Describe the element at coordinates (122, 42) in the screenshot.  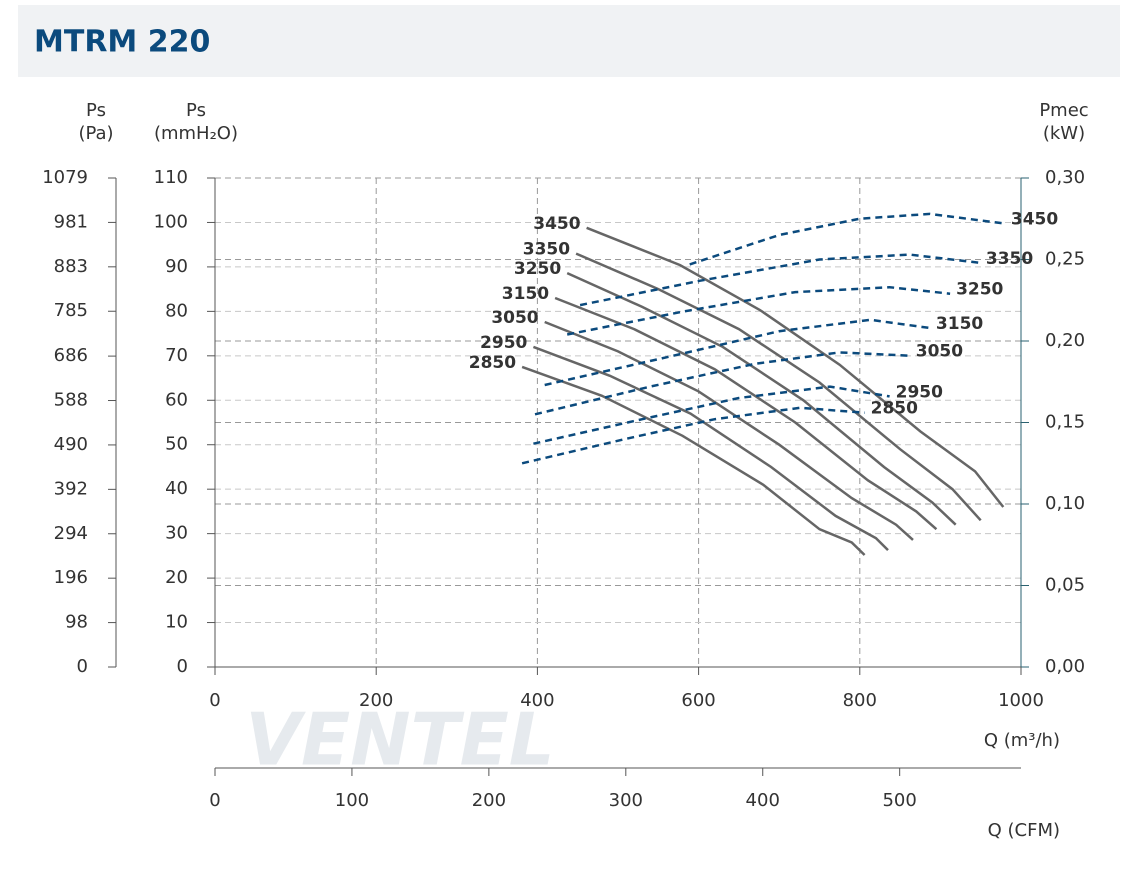
I see `chart-title: MTRM 220` at that location.